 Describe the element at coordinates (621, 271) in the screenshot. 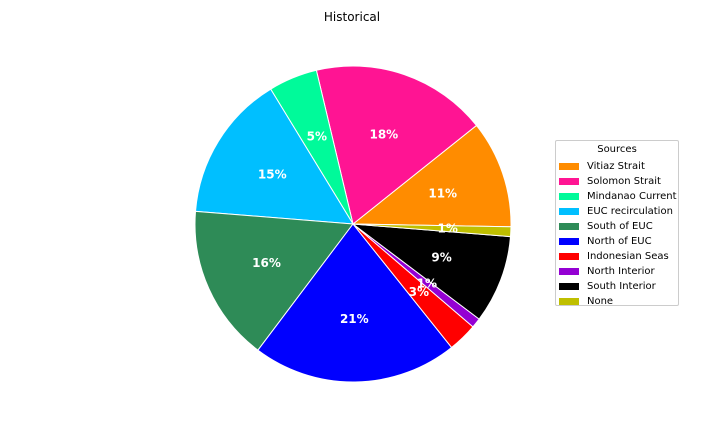

I see `legend-label: North Interior` at that location.